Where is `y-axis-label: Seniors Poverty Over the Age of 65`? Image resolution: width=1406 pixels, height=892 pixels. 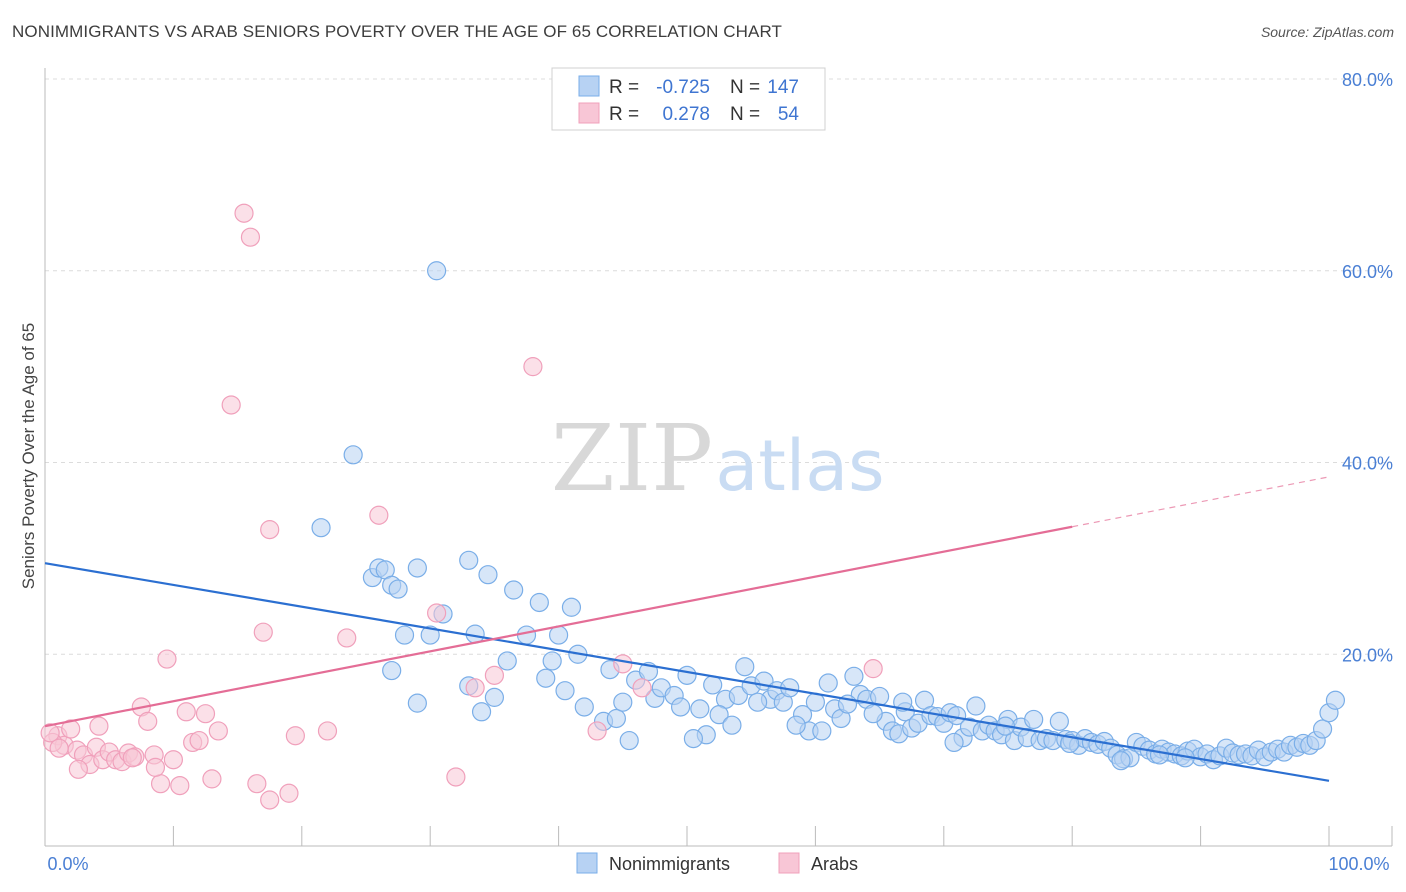 y-axis-label: Seniors Poverty Over the Age of 65 is located at coordinates (28, 456).